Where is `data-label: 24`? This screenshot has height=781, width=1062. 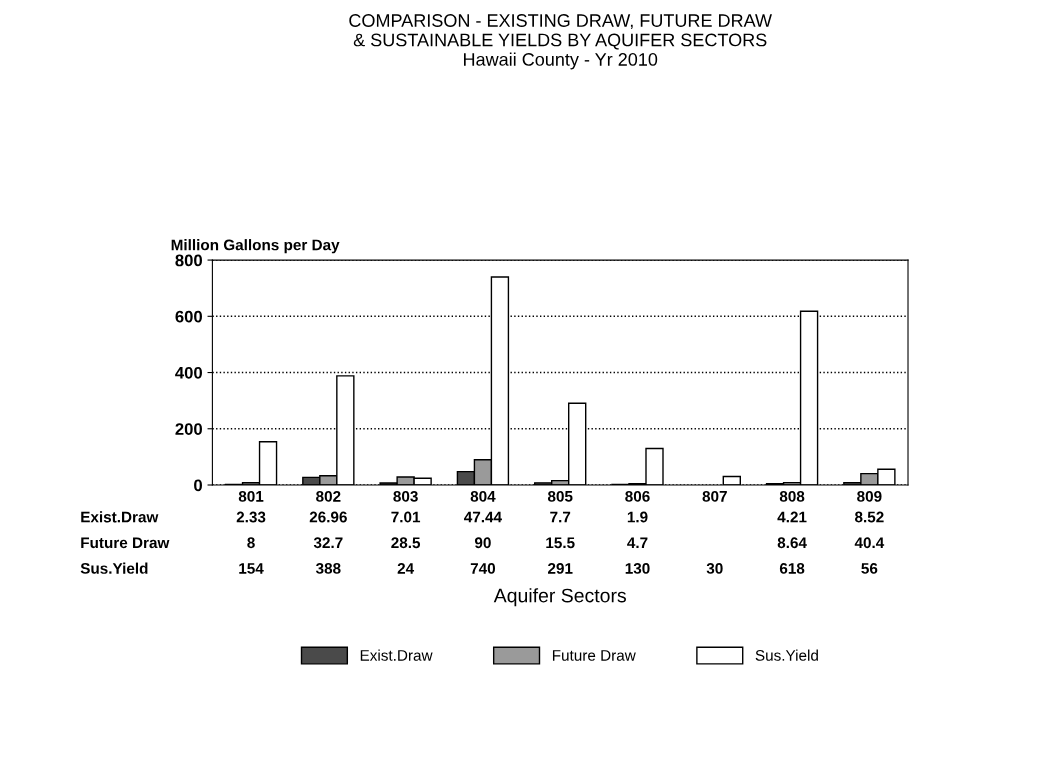
data-label: 24 is located at coordinates (406, 568).